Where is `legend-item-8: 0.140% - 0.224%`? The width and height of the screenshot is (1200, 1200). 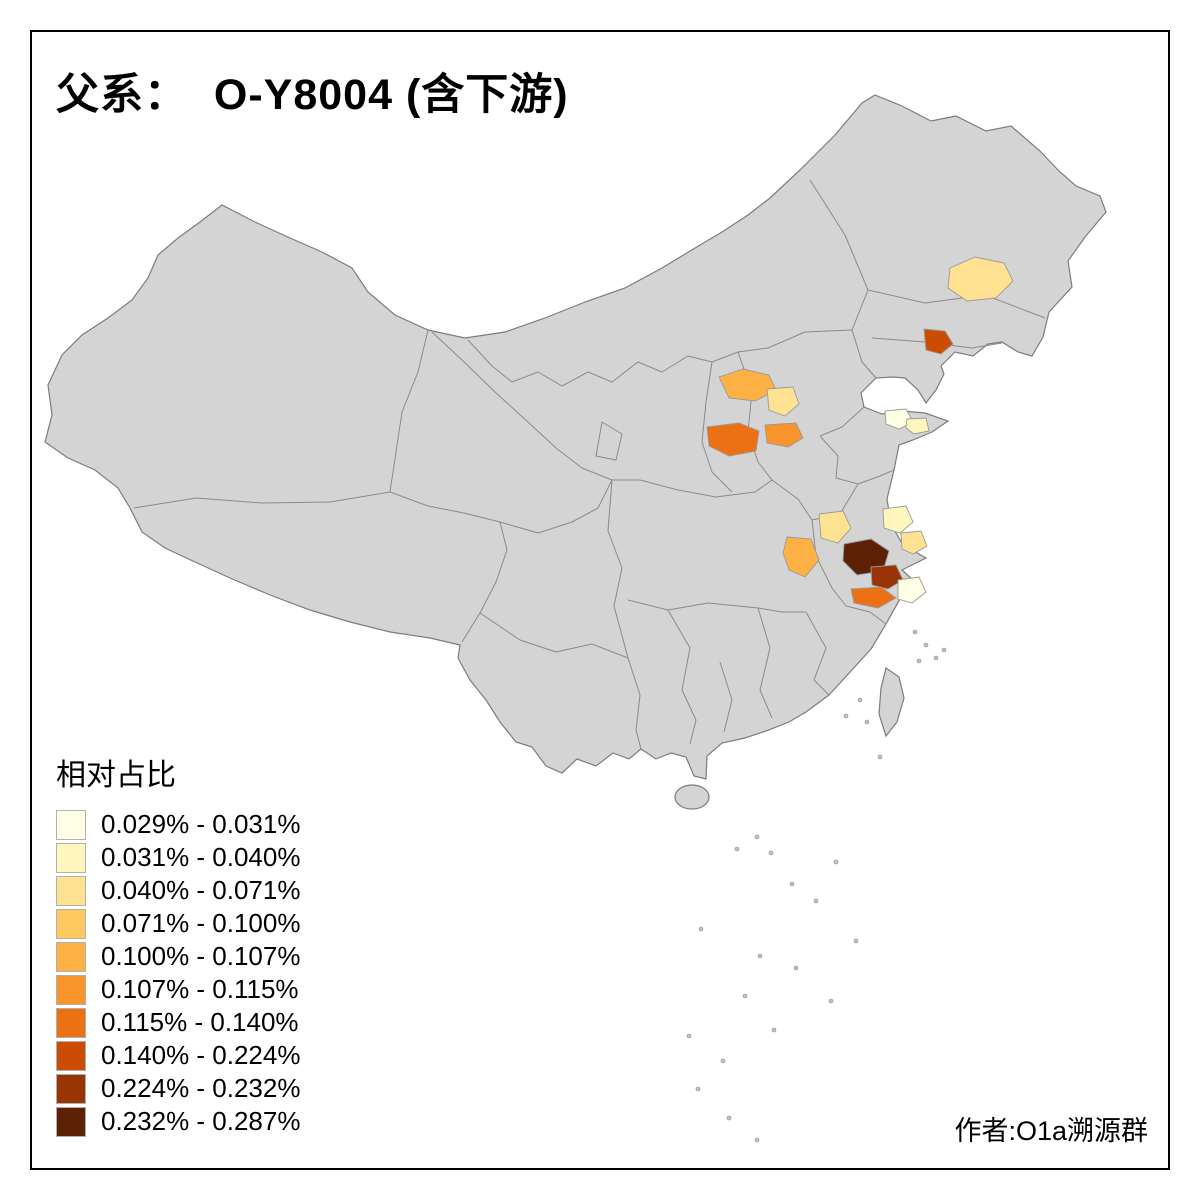
legend-item-8: 0.140% - 0.224% is located at coordinates (178, 1055).